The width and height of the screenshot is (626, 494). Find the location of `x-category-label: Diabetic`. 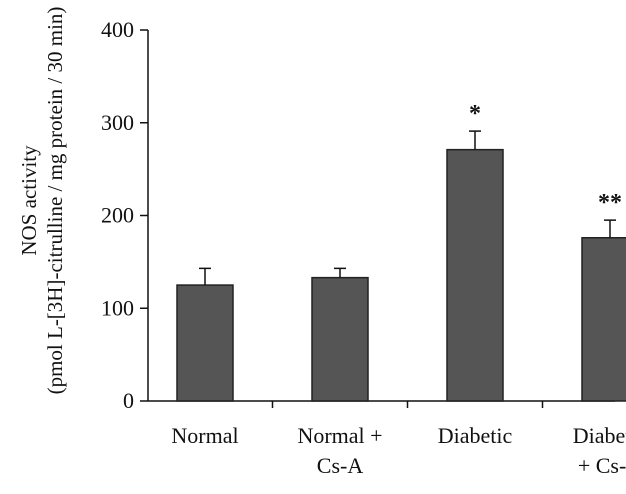

x-category-label: Diabetic is located at coordinates (475, 435).